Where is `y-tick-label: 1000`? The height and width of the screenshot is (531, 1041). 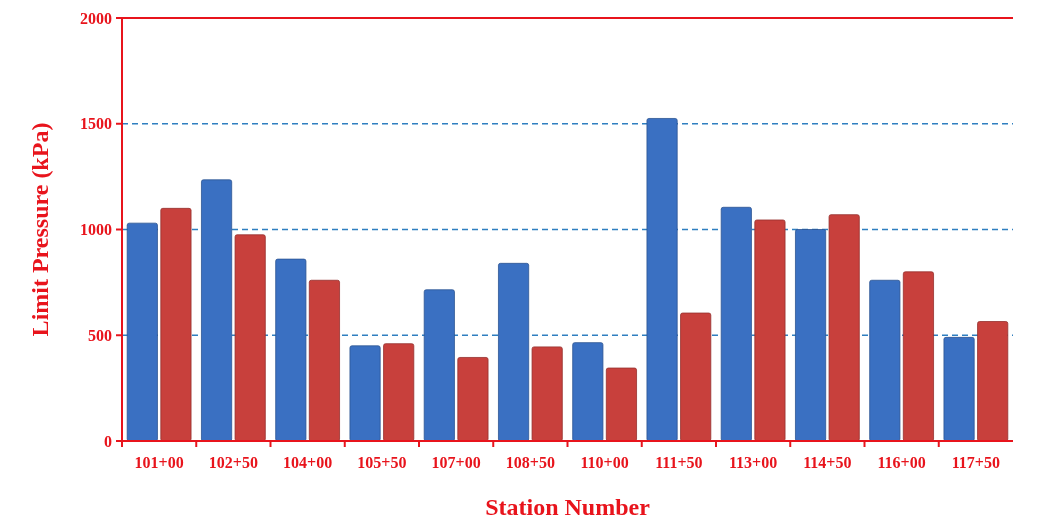
y-tick-label: 1000 is located at coordinates (96, 230).